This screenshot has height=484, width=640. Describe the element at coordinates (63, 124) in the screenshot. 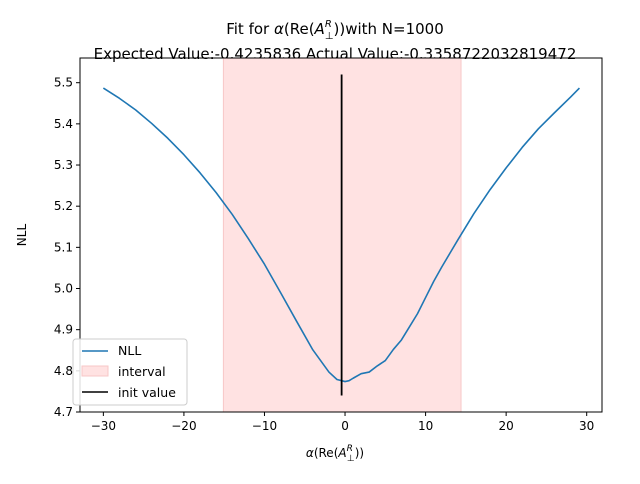

I see `y-tick-label: 5.4` at that location.